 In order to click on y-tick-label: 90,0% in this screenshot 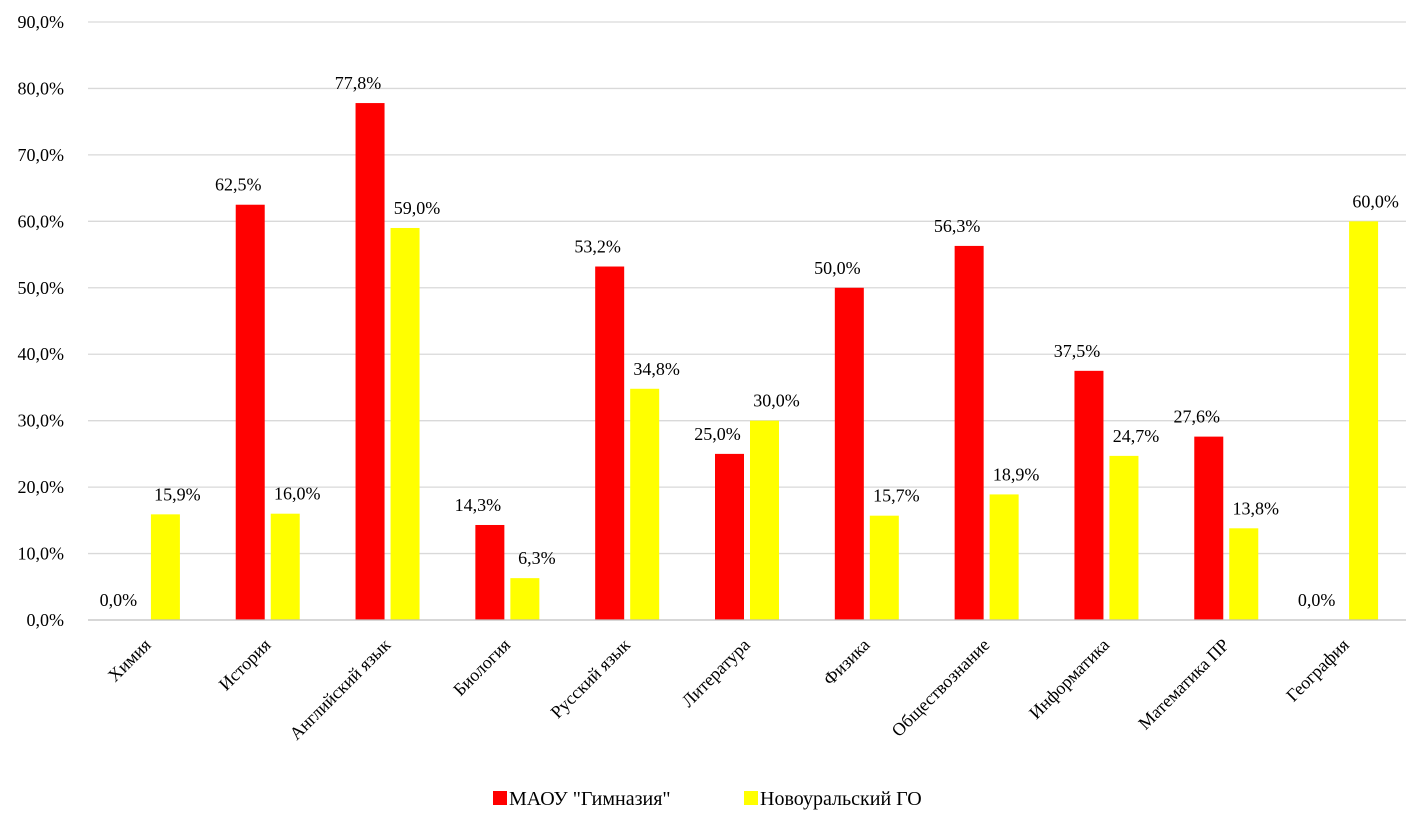, I will do `click(41, 22)`.